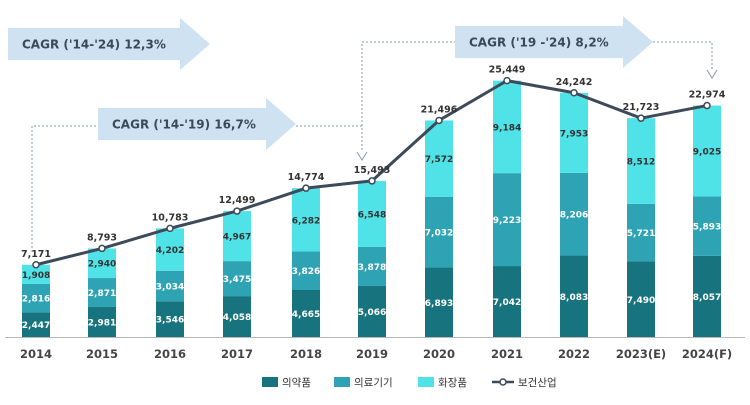  What do you see at coordinates (507, 127) in the screenshot?
I see `bar-화장품-2021` at bounding box center [507, 127].